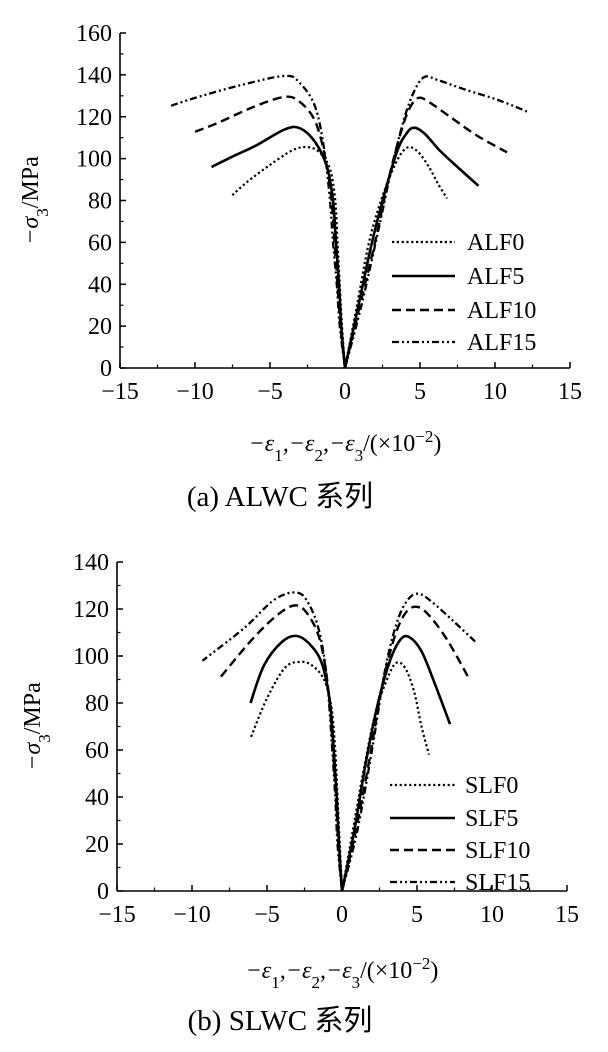  I want to click on series-line-ALF10-lateral, so click(268, 232).